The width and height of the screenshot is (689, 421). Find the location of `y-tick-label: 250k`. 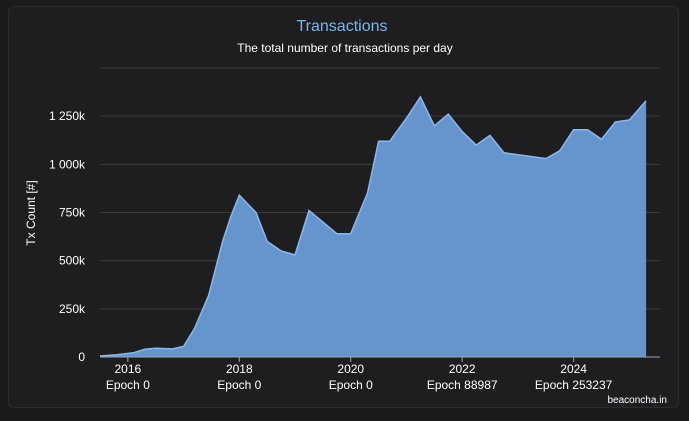

y-tick-label: 250k is located at coordinates (72, 309).